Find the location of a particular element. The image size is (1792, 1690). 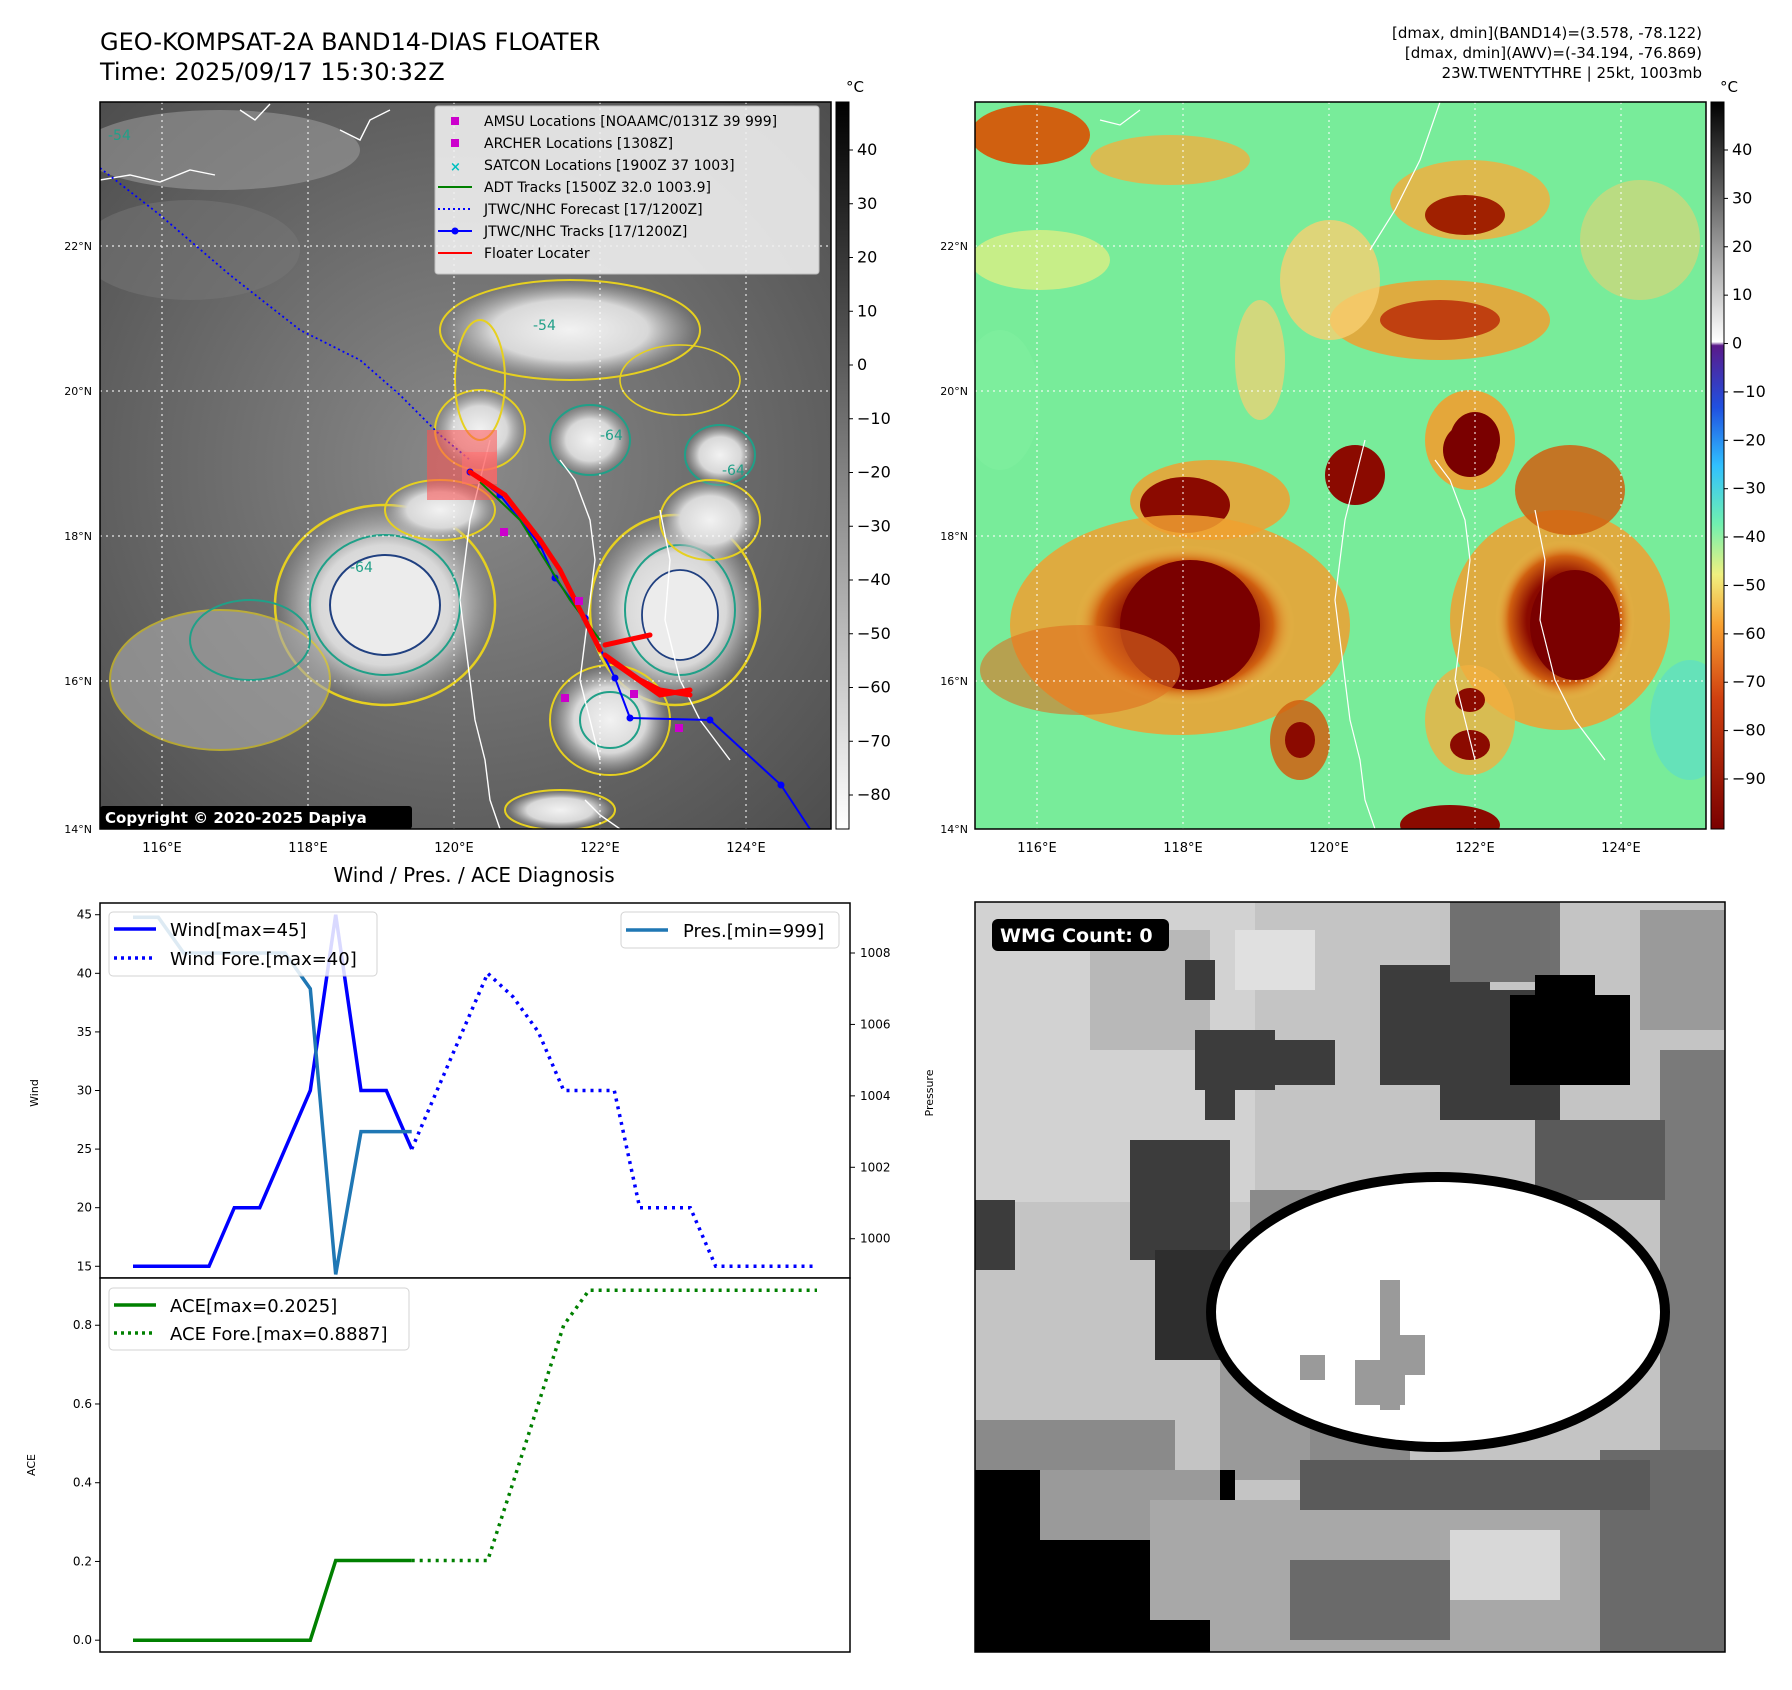

wind-series-line is located at coordinates (273, 1091).